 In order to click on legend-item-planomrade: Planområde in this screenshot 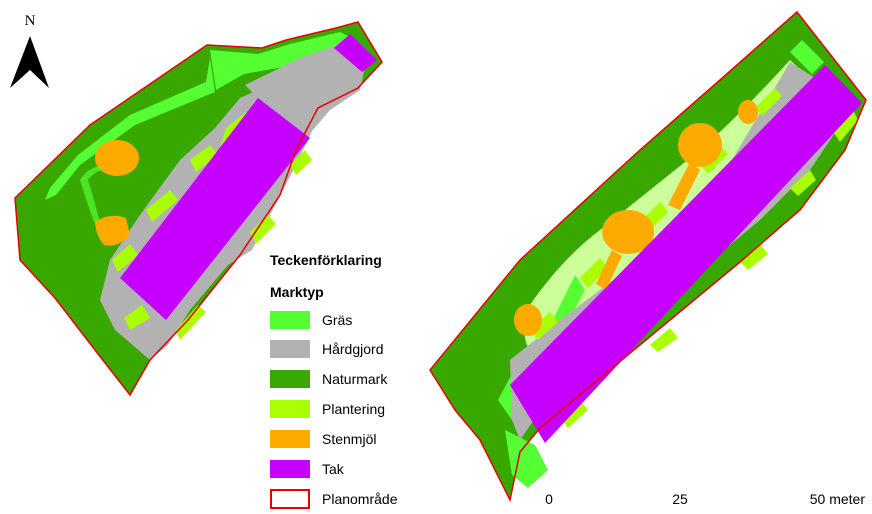, I will do `click(334, 499)`.